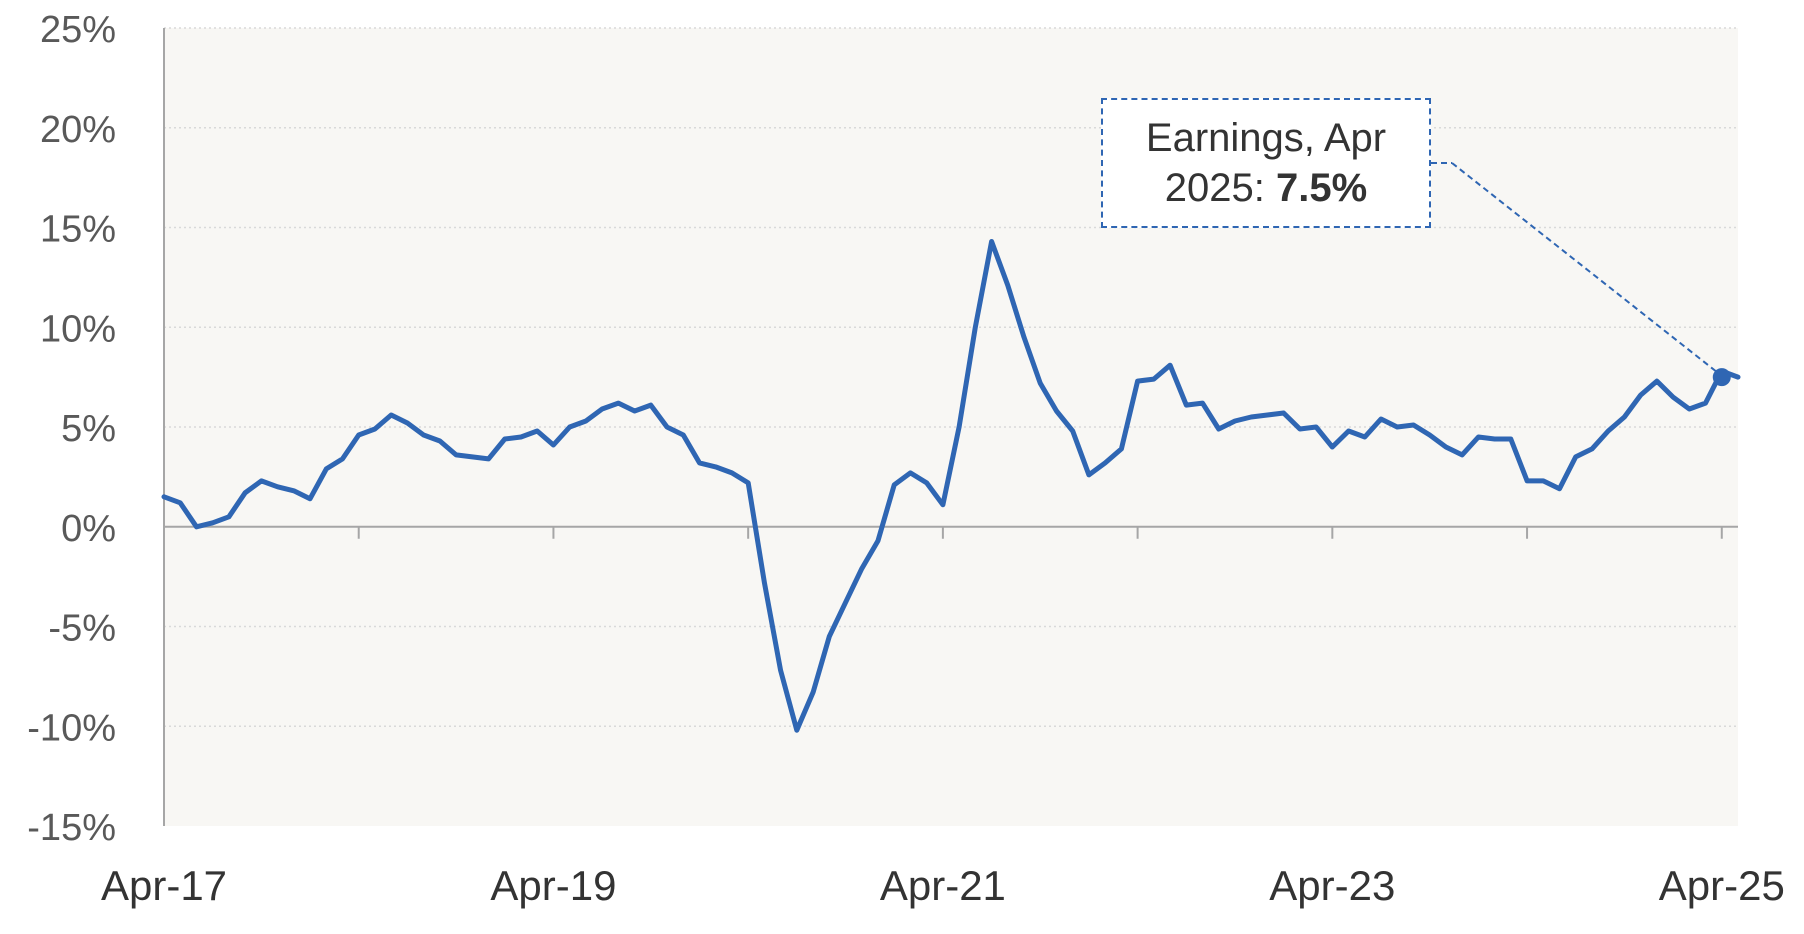 Image resolution: width=1804 pixels, height=934 pixels. I want to click on y-tick-label: 5%, so click(88, 429).